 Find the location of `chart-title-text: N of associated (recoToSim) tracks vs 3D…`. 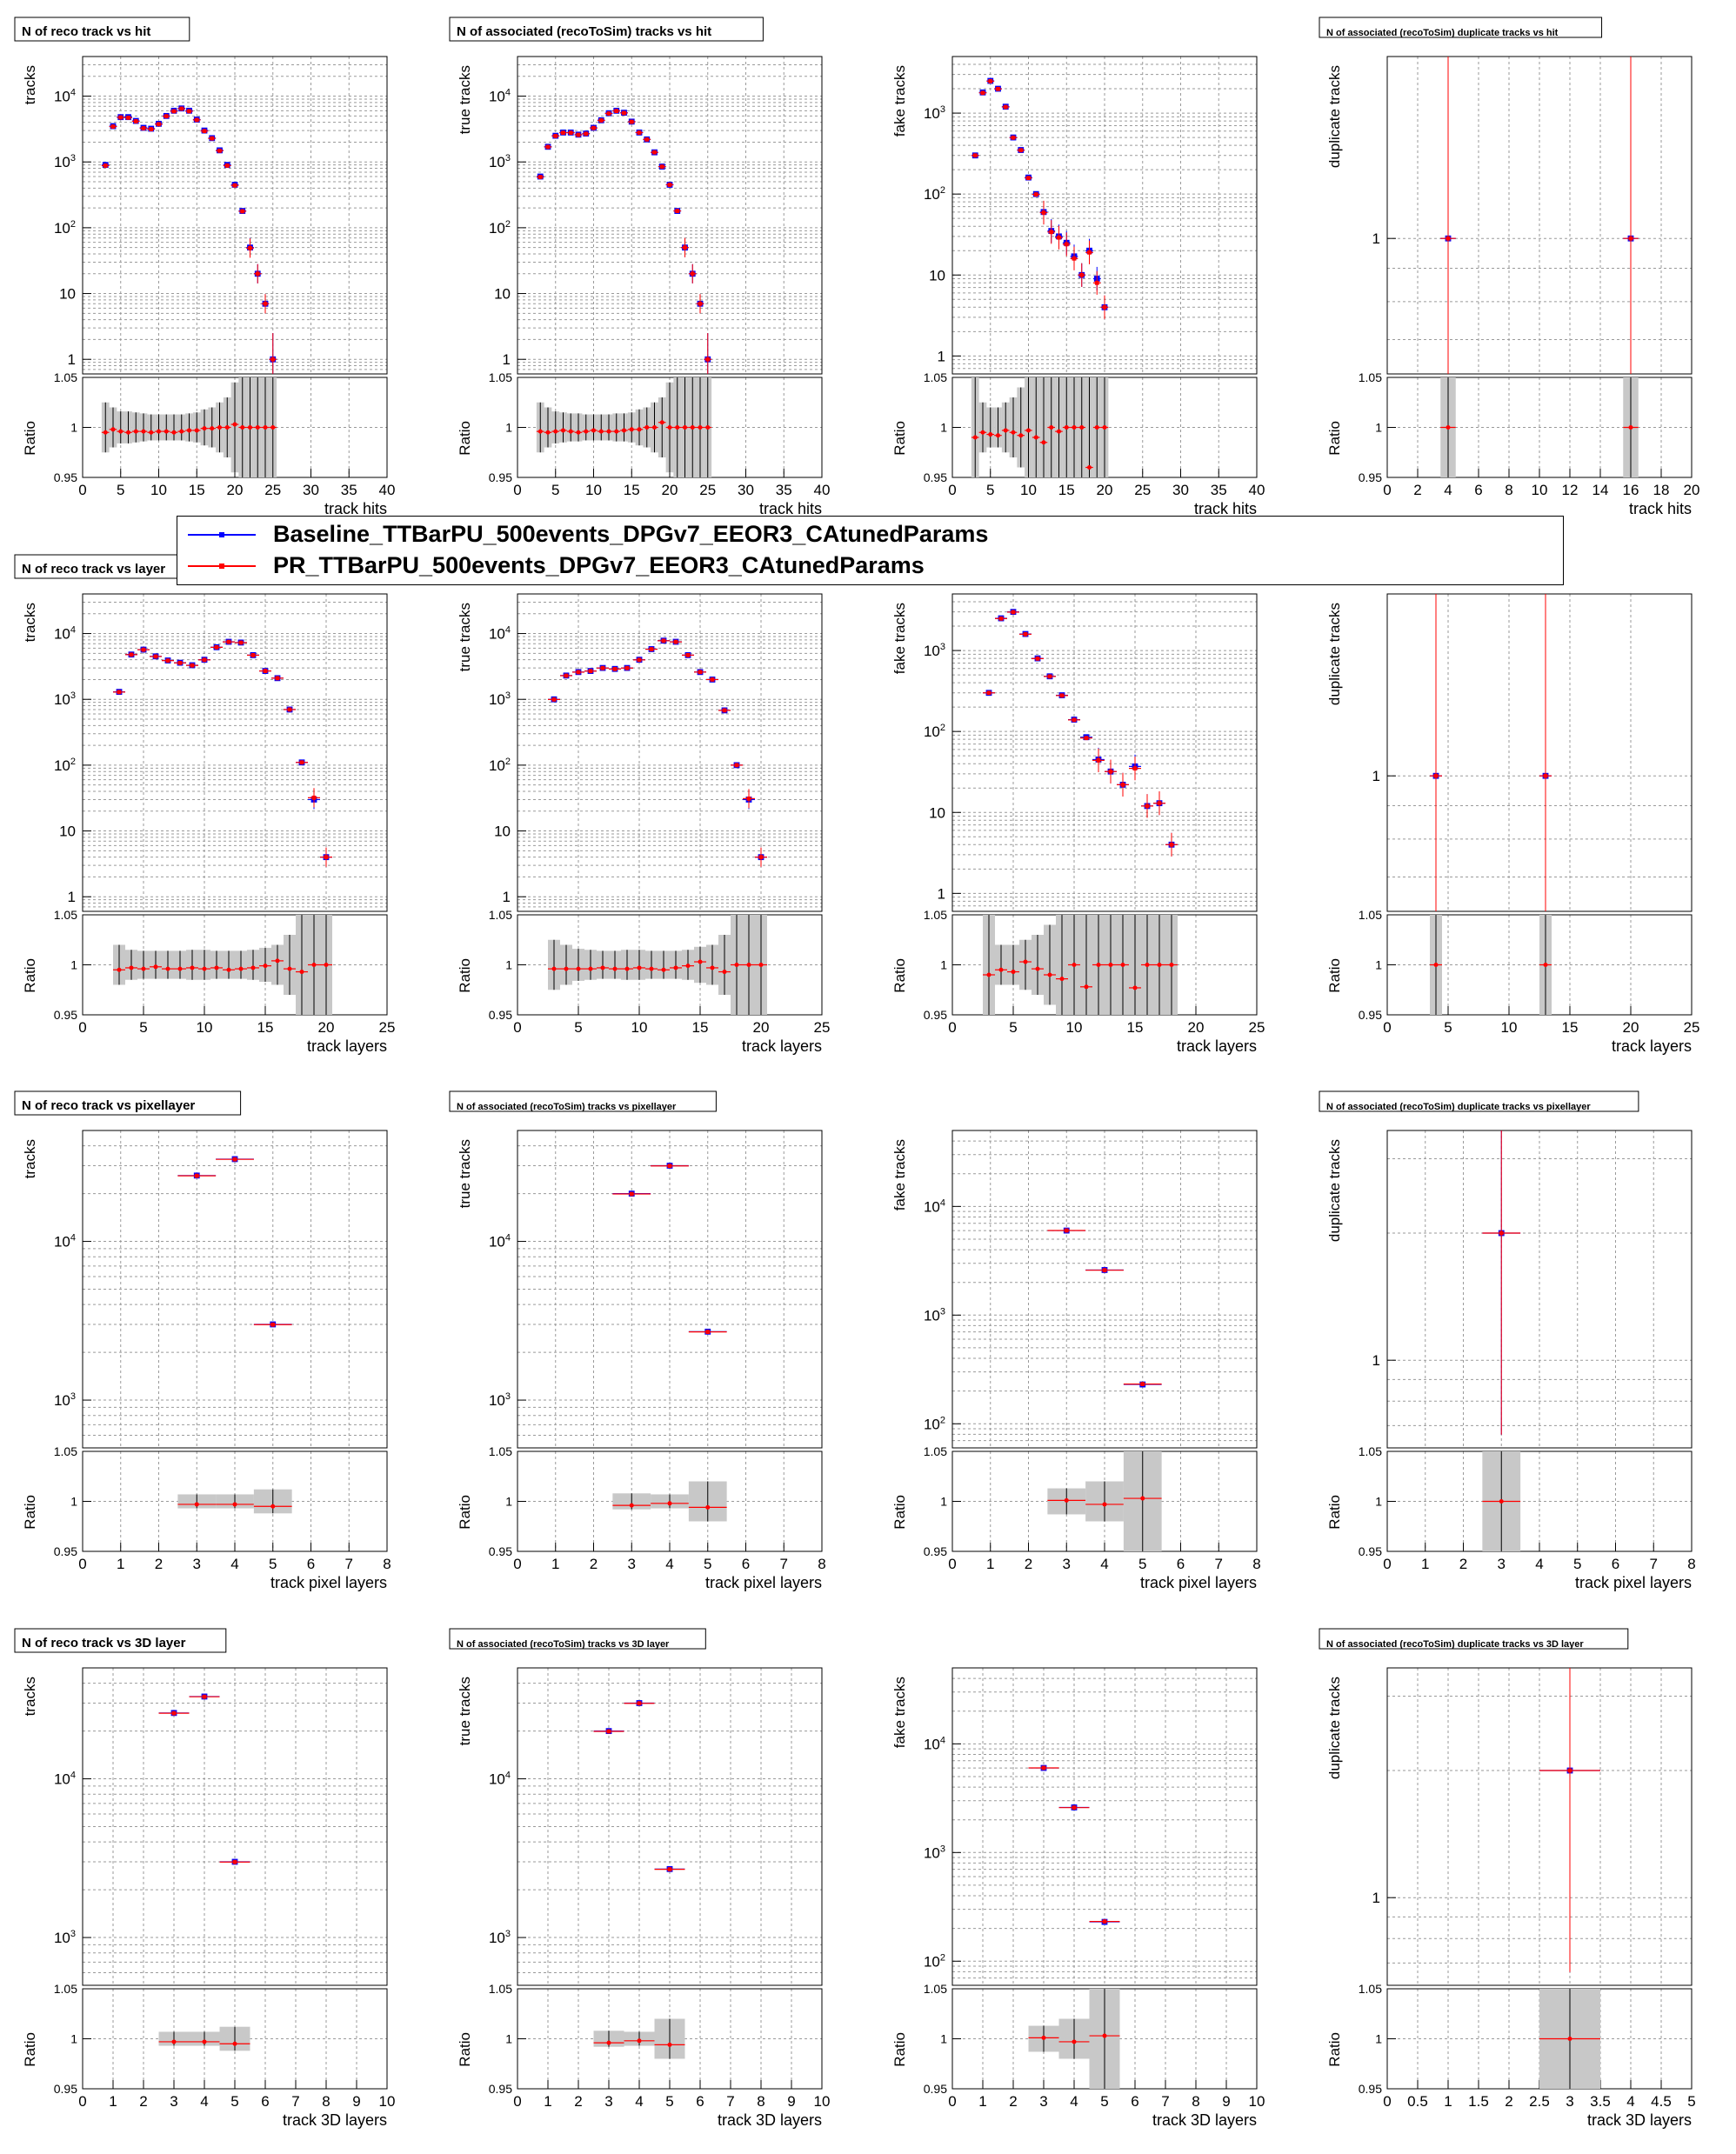

chart-title-text: N of associated (recoToSim) tracks vs 3D… is located at coordinates (563, 1644).